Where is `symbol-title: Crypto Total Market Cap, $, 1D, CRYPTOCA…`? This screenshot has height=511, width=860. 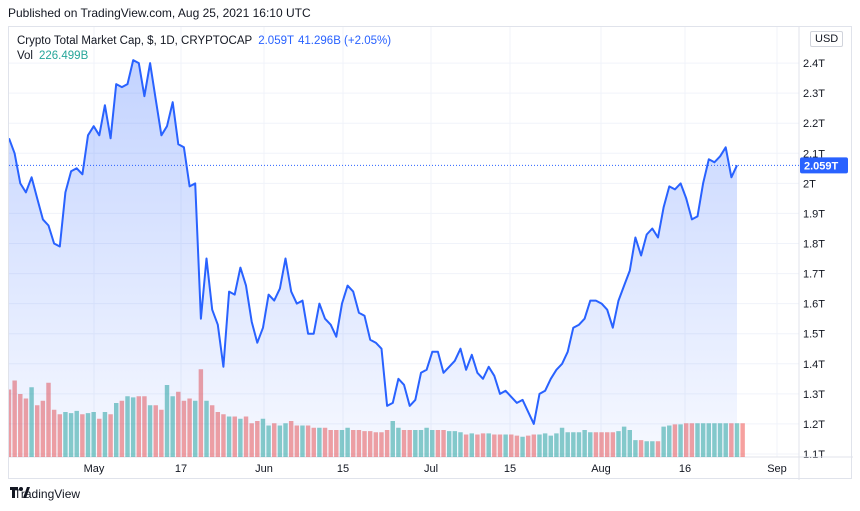
symbol-title: Crypto Total Market Cap, $, 1D, CRYPTOCA… is located at coordinates (135, 41).